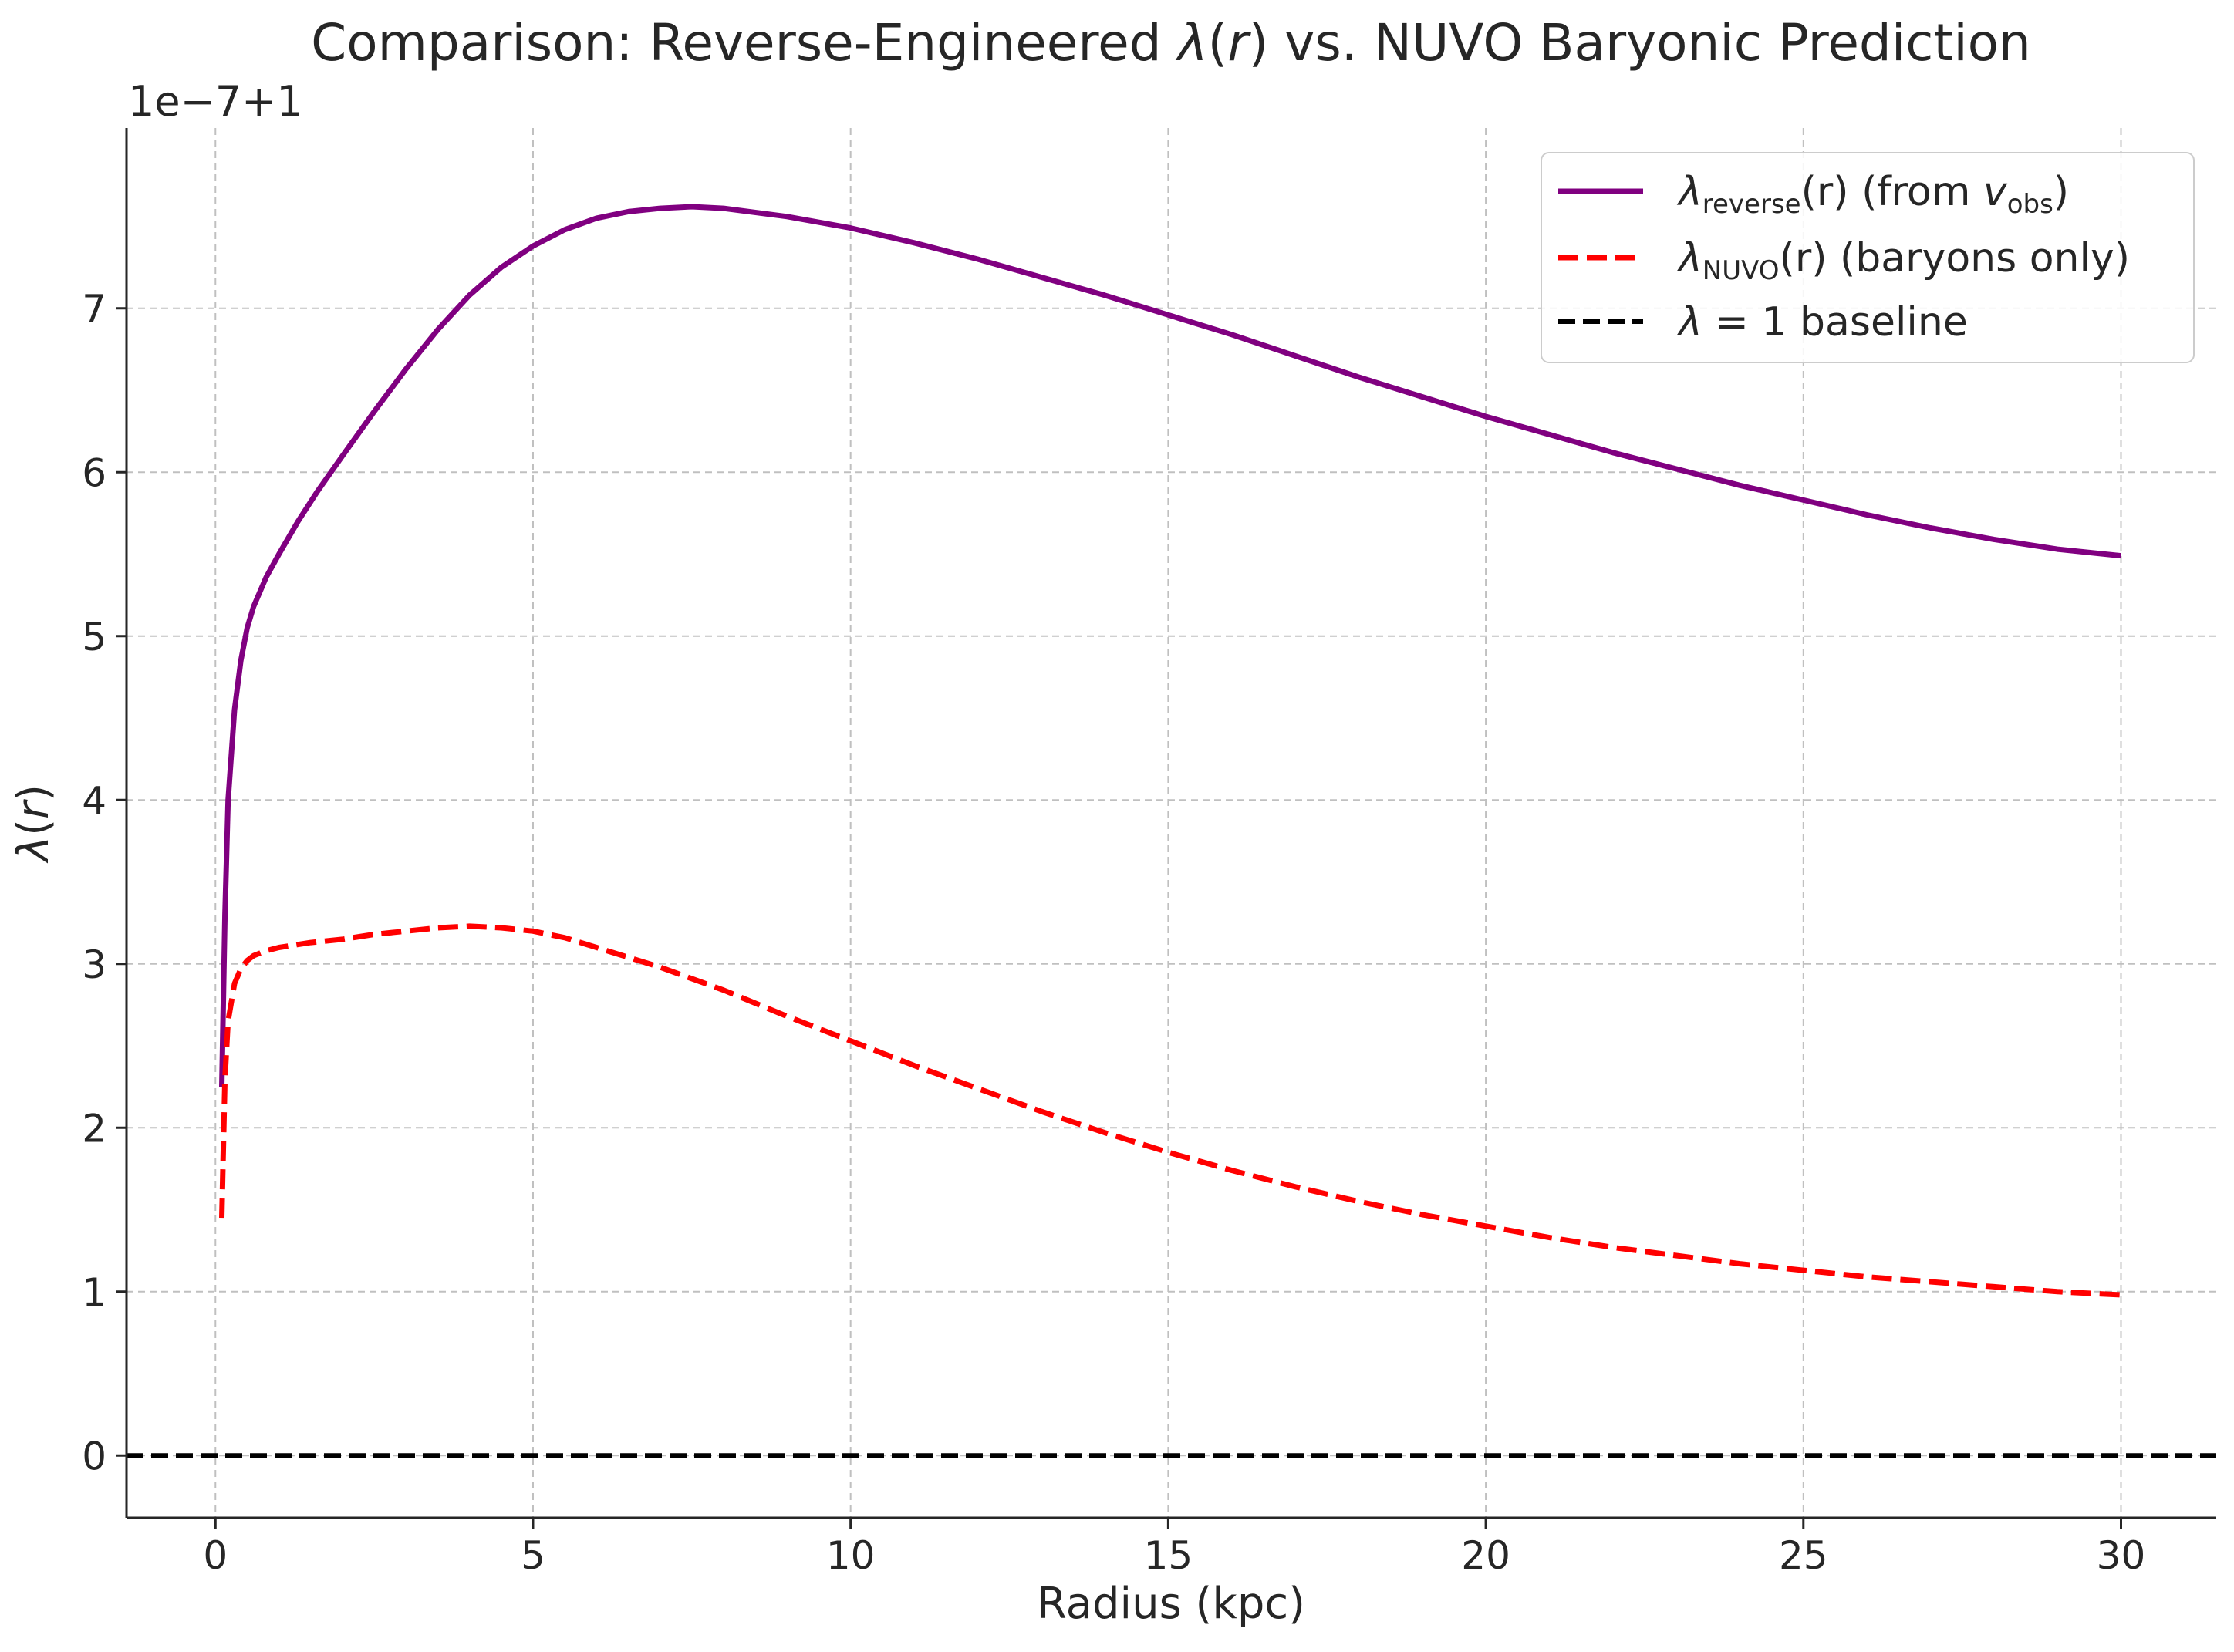  I want to click on x-ticks: 0 5 10 15 20 25 30, so click(1174, 1548).